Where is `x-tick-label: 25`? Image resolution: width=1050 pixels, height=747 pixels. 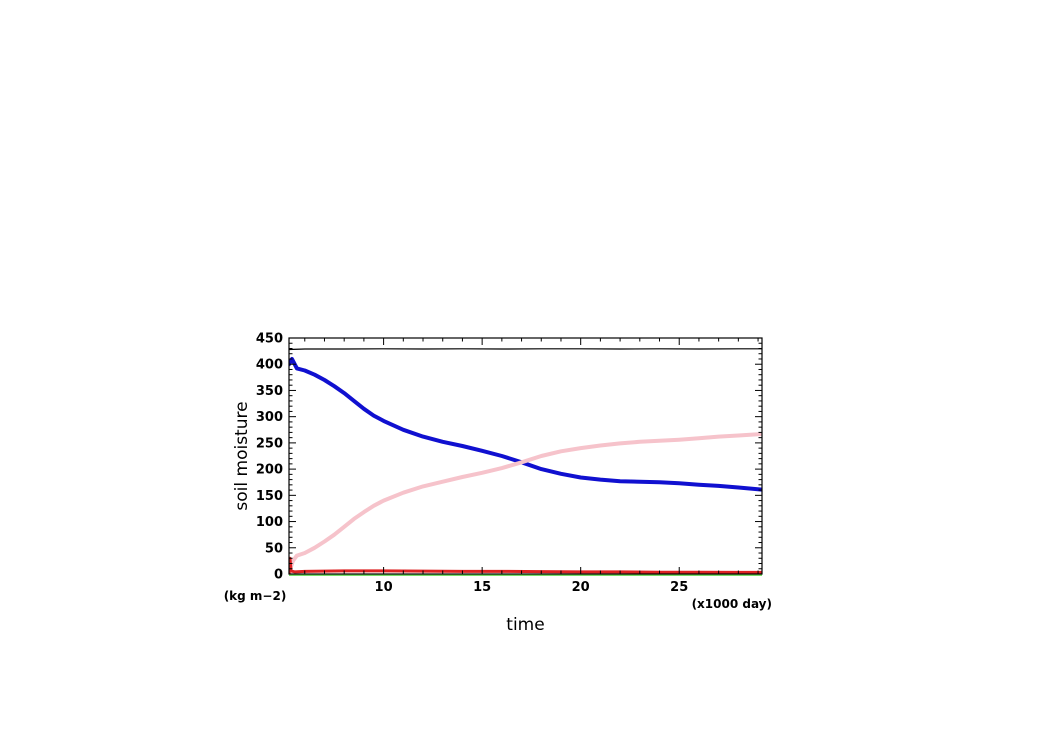 x-tick-label: 25 is located at coordinates (679, 587).